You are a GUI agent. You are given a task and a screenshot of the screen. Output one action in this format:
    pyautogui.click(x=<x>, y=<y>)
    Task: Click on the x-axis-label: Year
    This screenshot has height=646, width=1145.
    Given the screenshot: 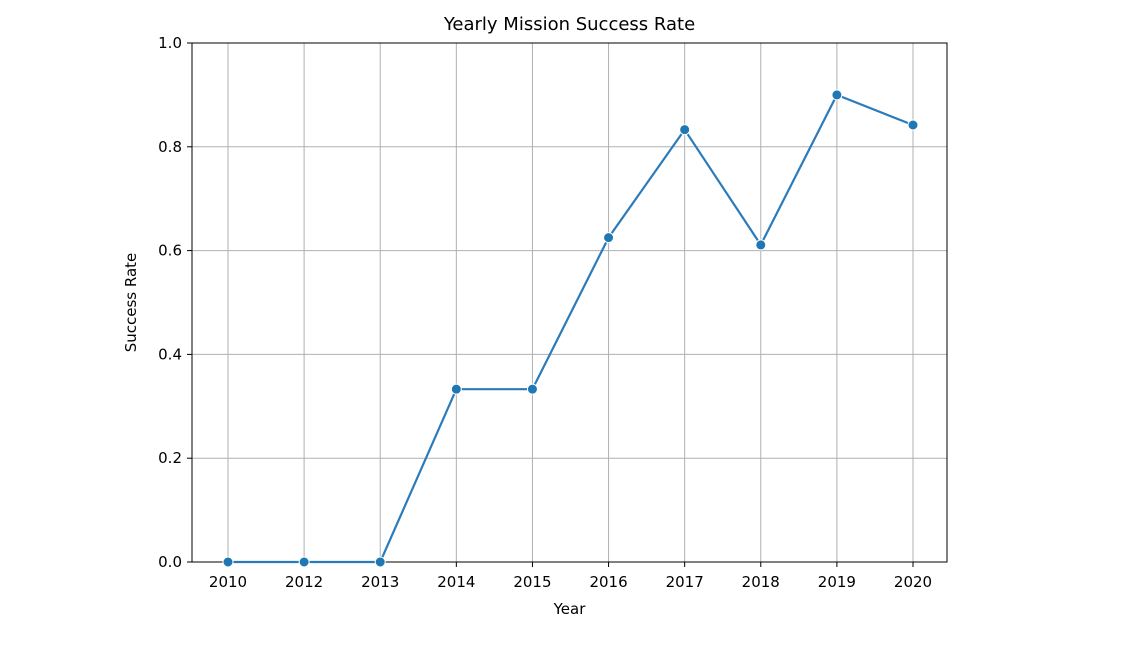 What is the action you would take?
    pyautogui.click(x=570, y=609)
    